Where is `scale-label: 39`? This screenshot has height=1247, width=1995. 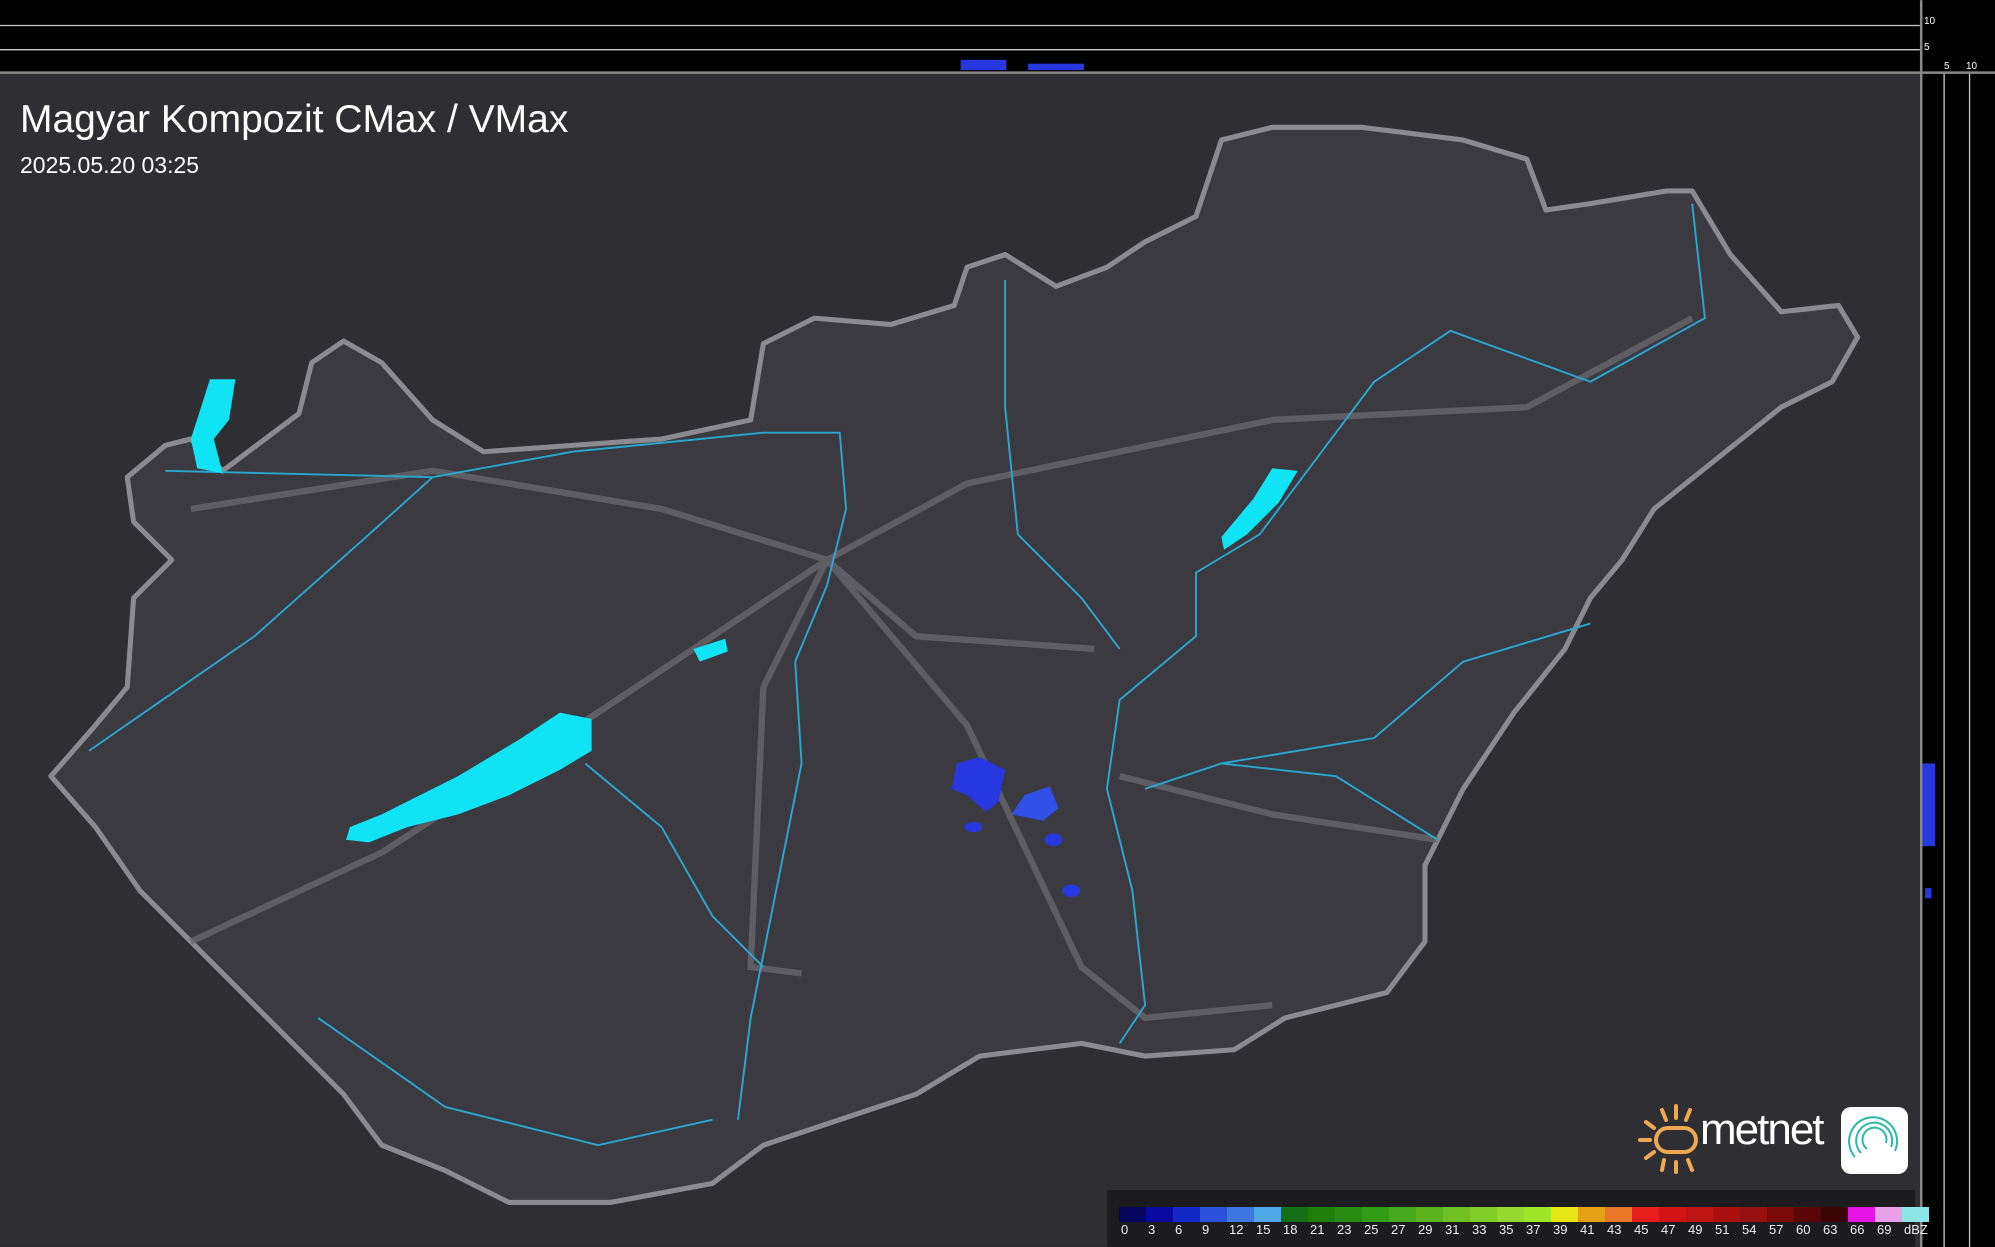 scale-label: 39 is located at coordinates (1560, 1229).